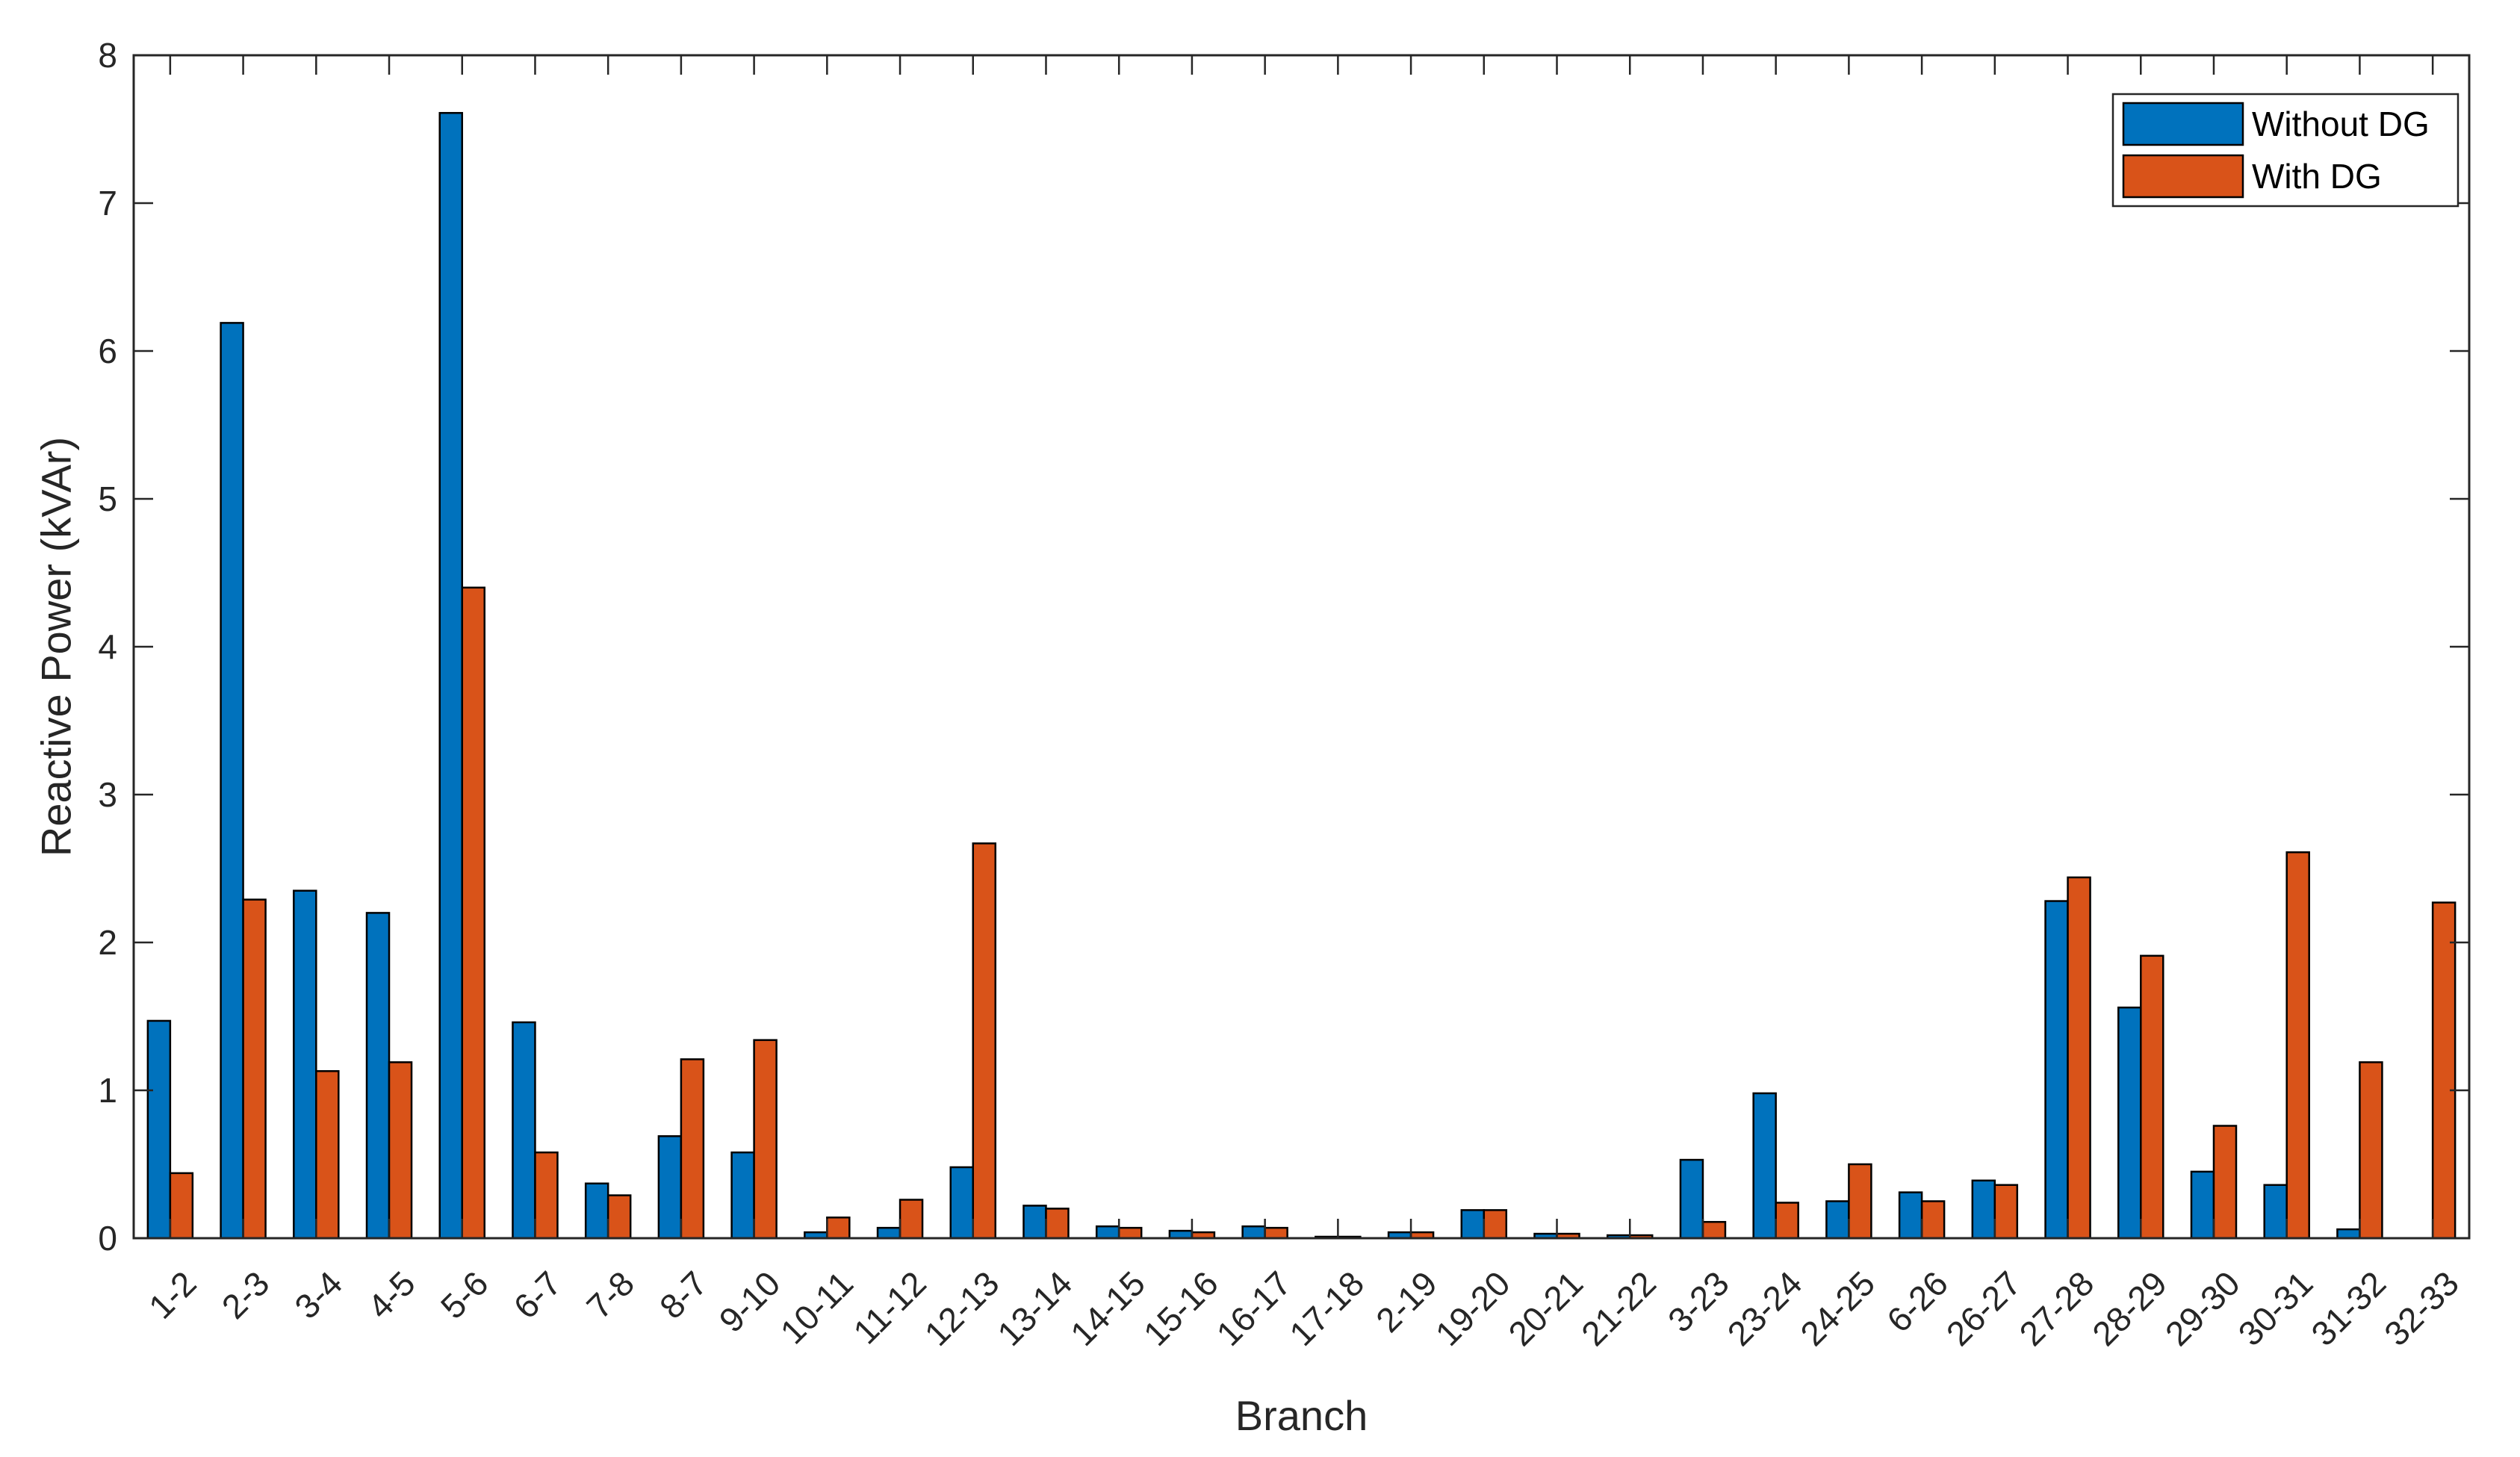 This screenshot has height=1457, width=2520. I want to click on x-tick-label: 4-5, so click(391, 1295).